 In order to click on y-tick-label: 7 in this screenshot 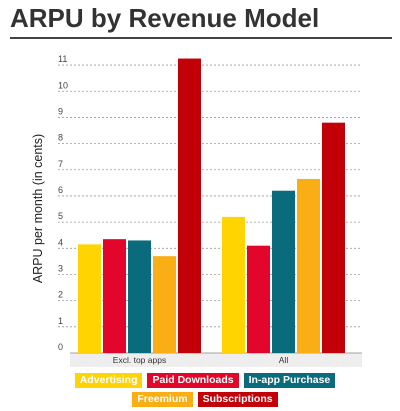, I will do `click(60, 164)`.